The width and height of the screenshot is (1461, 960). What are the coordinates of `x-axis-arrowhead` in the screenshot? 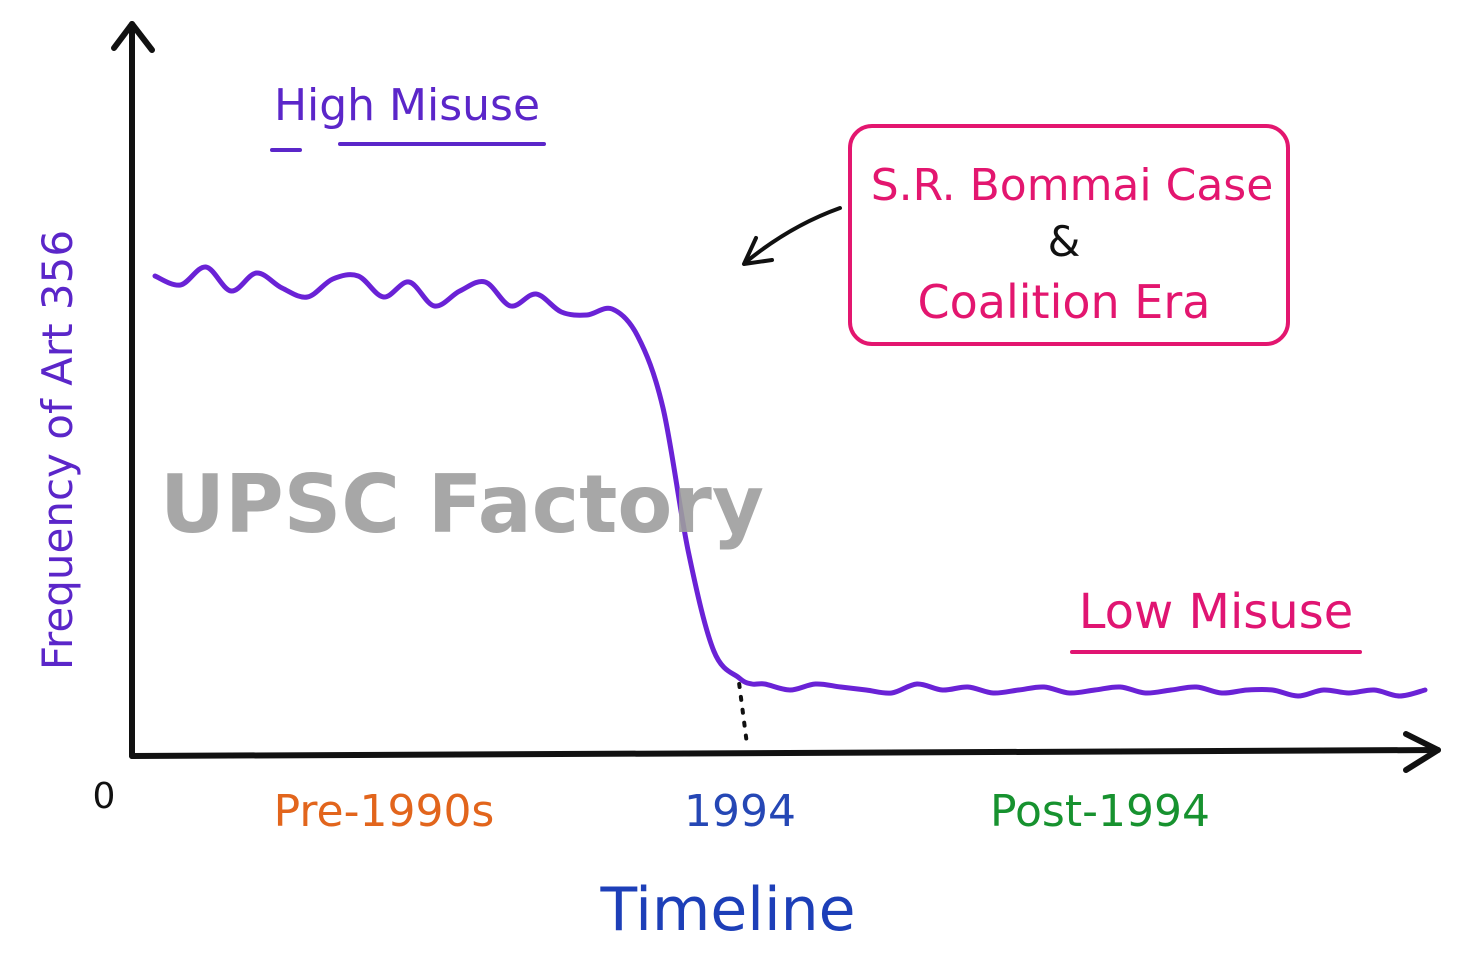 It's located at (1422, 752).